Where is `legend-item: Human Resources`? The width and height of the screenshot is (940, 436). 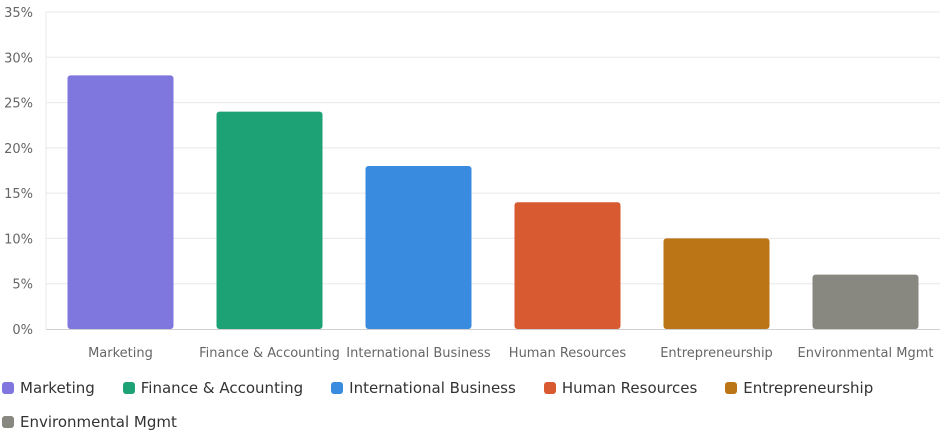 legend-item: Human Resources is located at coordinates (619, 388).